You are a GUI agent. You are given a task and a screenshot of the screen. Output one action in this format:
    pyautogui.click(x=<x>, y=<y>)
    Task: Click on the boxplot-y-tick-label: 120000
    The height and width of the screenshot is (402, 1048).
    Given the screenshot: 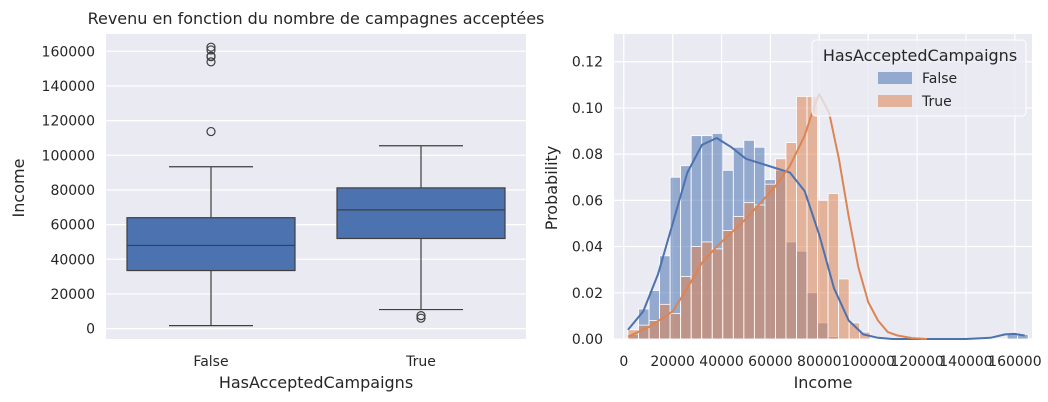 What is the action you would take?
    pyautogui.click(x=68, y=122)
    